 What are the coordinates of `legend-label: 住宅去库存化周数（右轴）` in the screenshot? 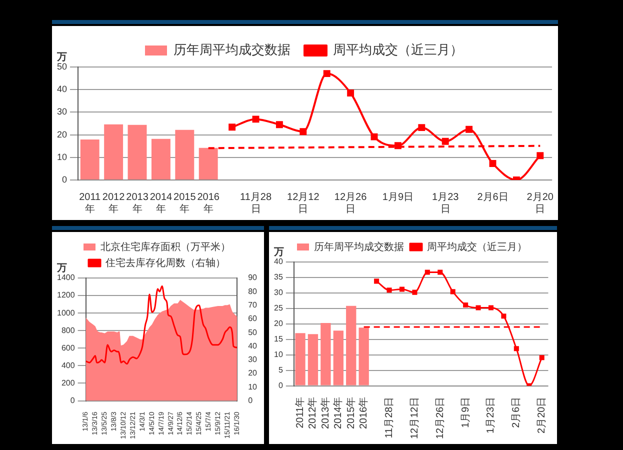 It's located at (166, 262).